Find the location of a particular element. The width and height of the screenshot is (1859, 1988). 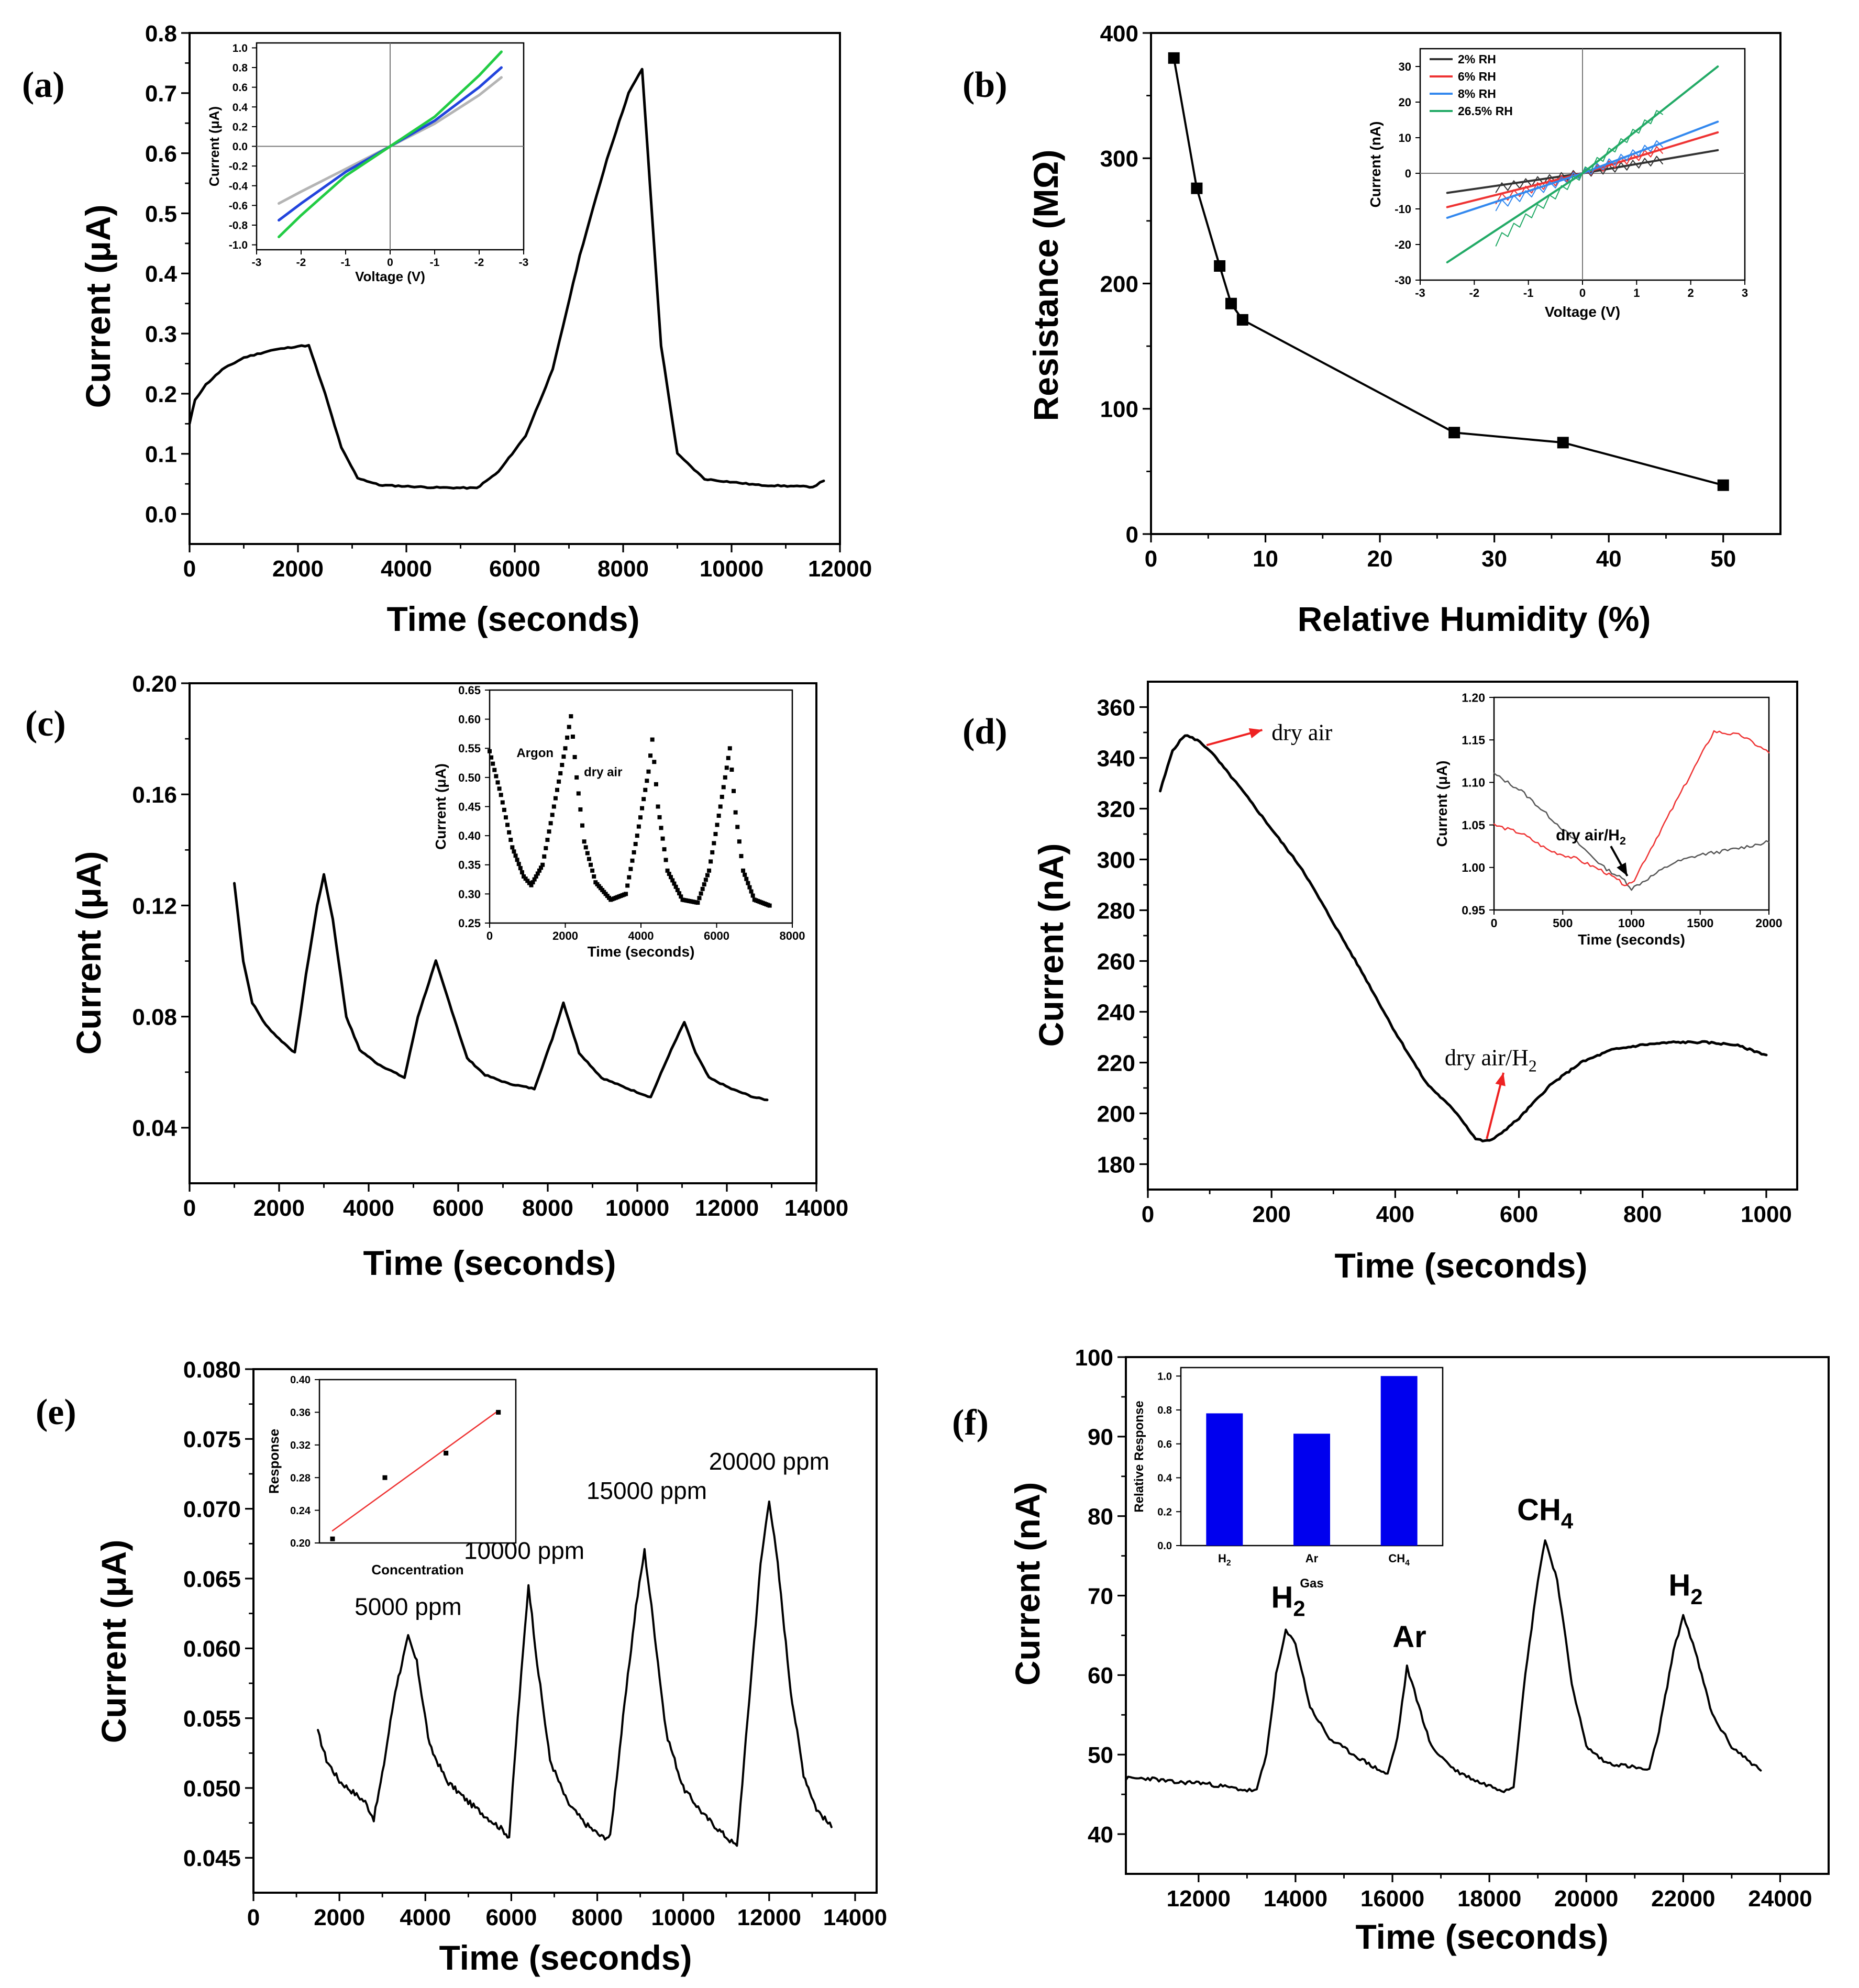

panel-c-x-tick-label: 6000 is located at coordinates (459, 1208).